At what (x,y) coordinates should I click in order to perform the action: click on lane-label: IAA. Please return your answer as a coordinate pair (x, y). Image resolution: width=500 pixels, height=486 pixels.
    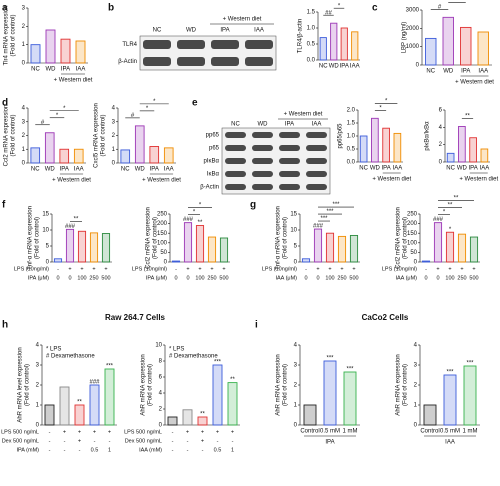
    Looking at the image, I should click on (317, 125).